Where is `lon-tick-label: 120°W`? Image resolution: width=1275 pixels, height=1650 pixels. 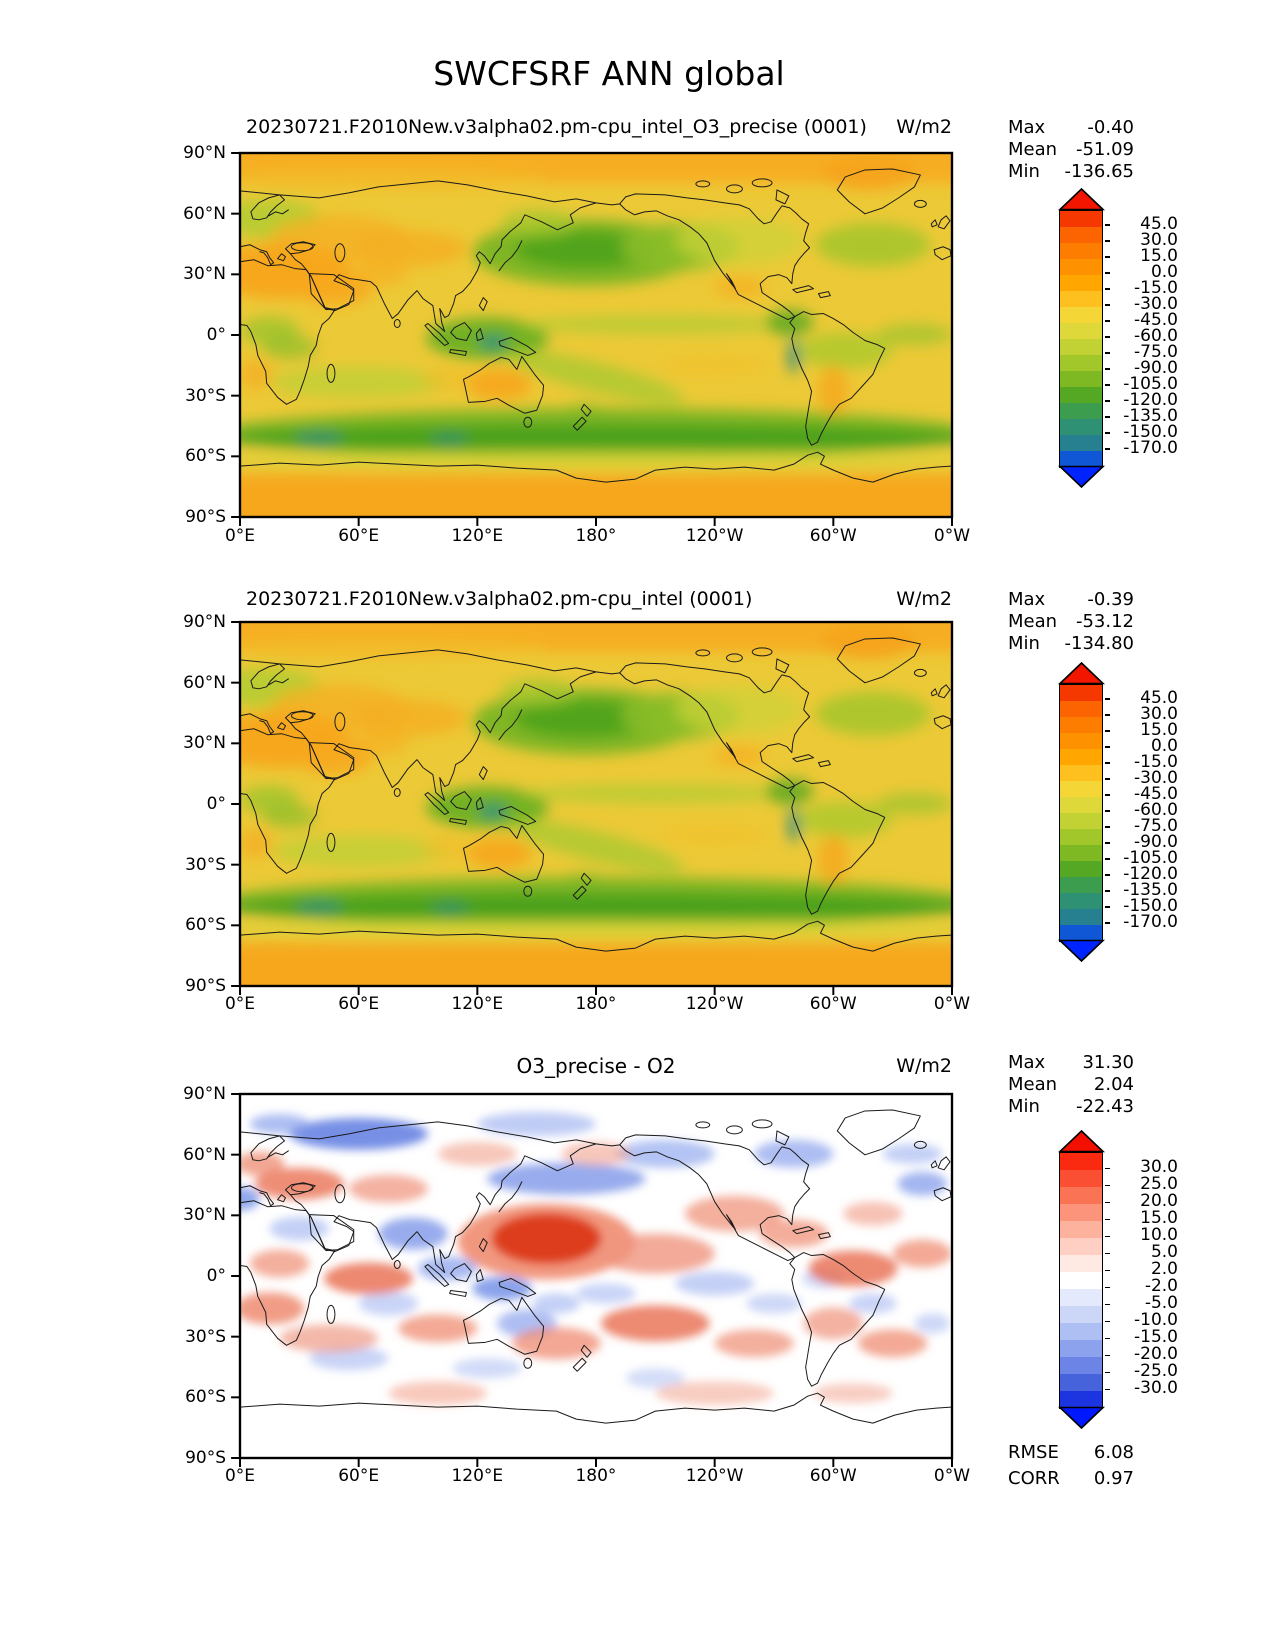
lon-tick-label: 120°W is located at coordinates (714, 536).